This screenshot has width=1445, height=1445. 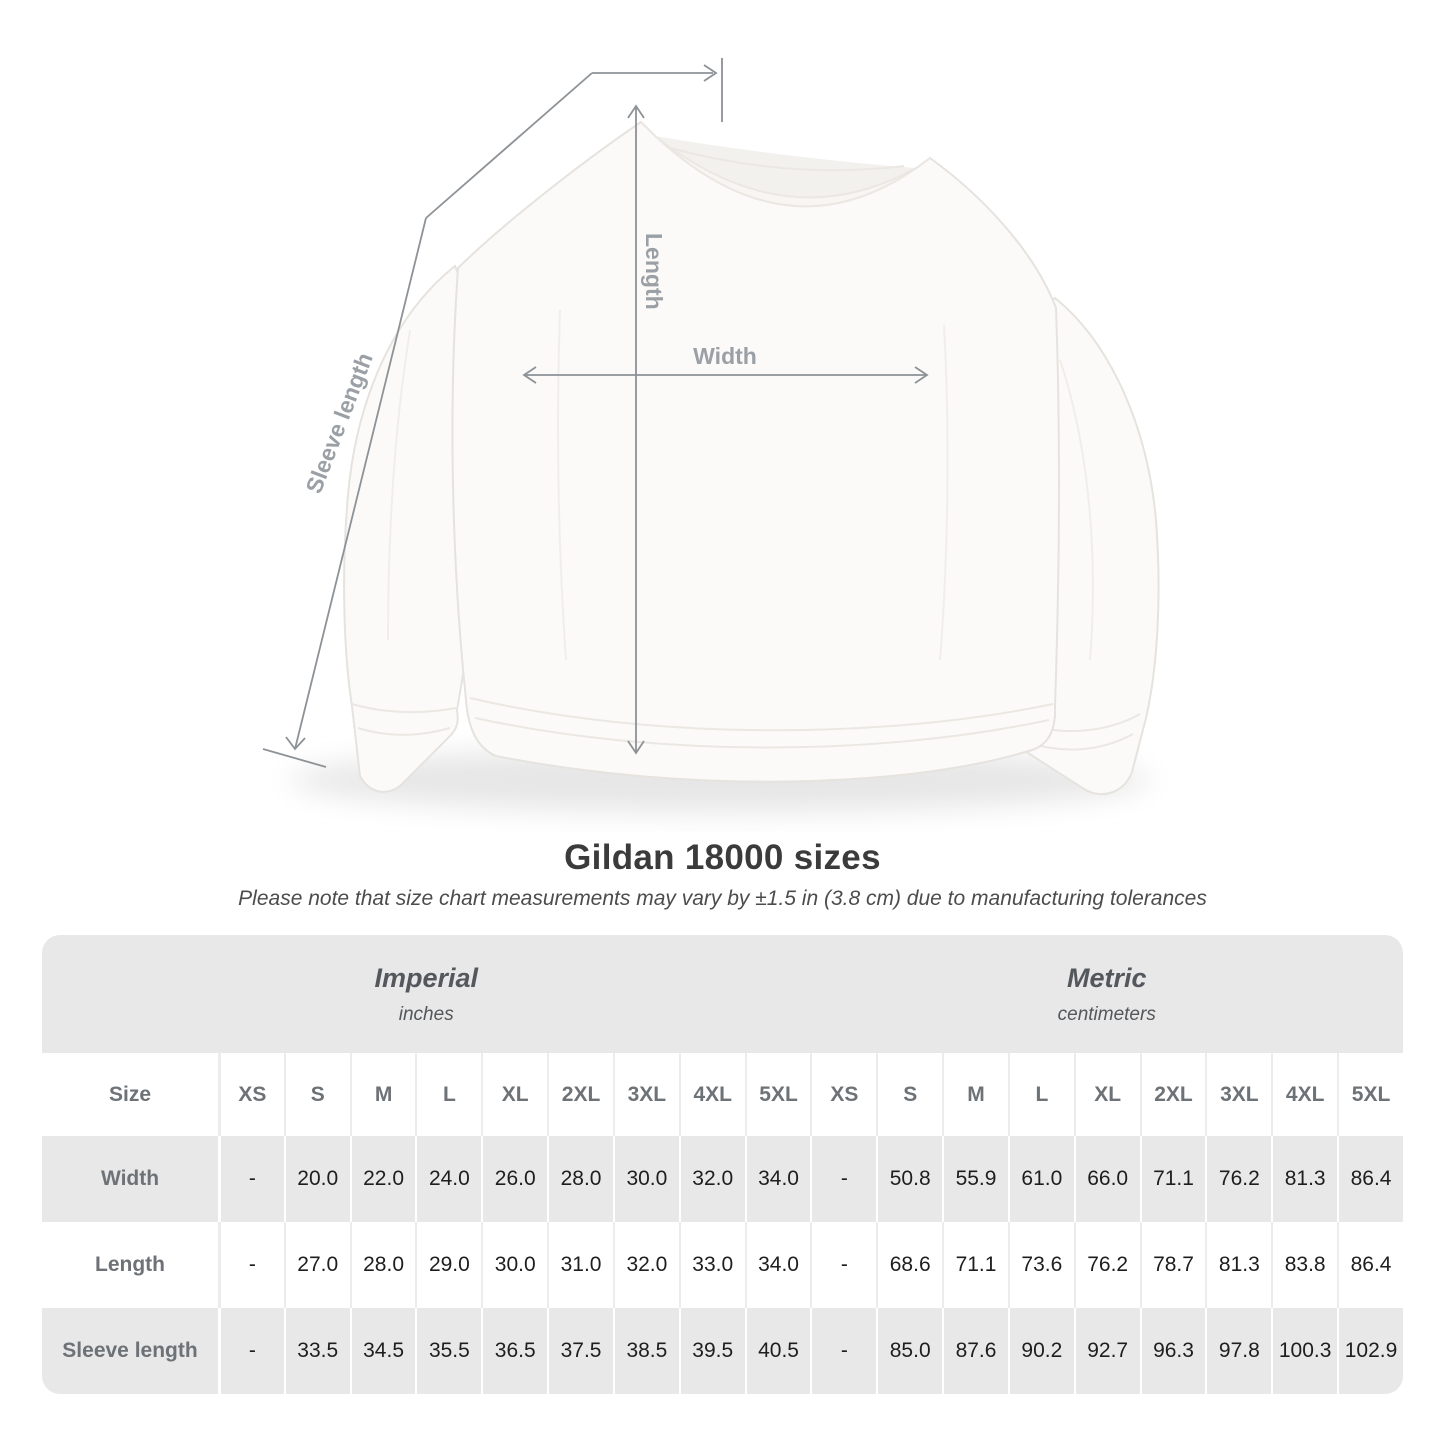 I want to click on metric-unit: centimeters, so click(x=1106, y=1014).